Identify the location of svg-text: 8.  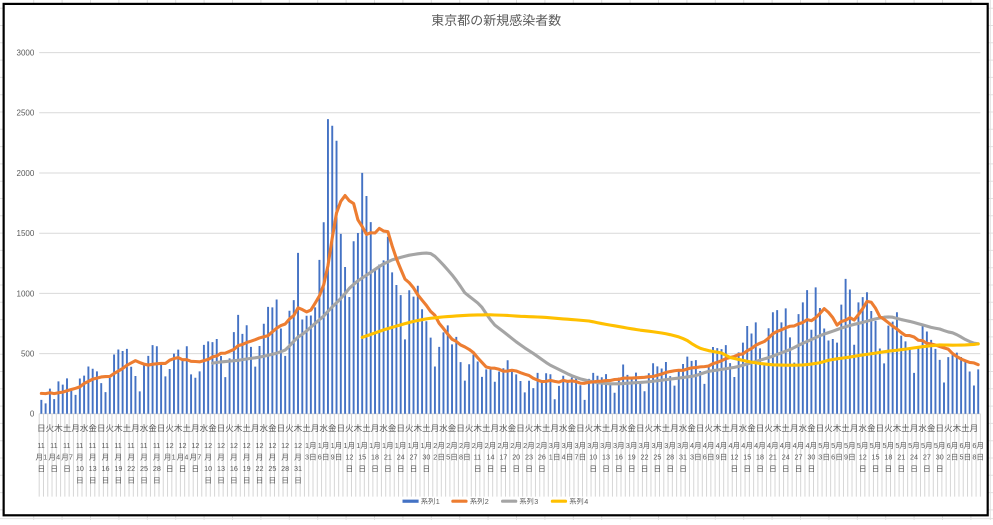
(461, 457).